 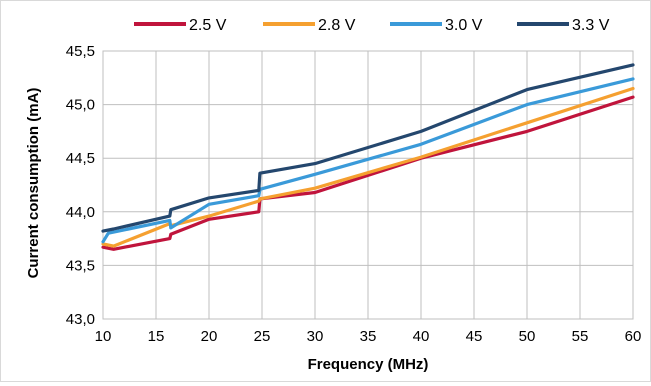 I want to click on x-tick-label: 40, so click(x=421, y=336).